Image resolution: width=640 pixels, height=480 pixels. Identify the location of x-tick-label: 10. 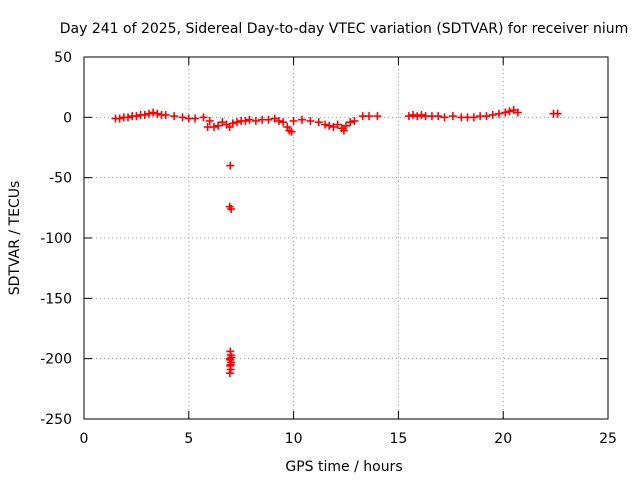
(294, 439).